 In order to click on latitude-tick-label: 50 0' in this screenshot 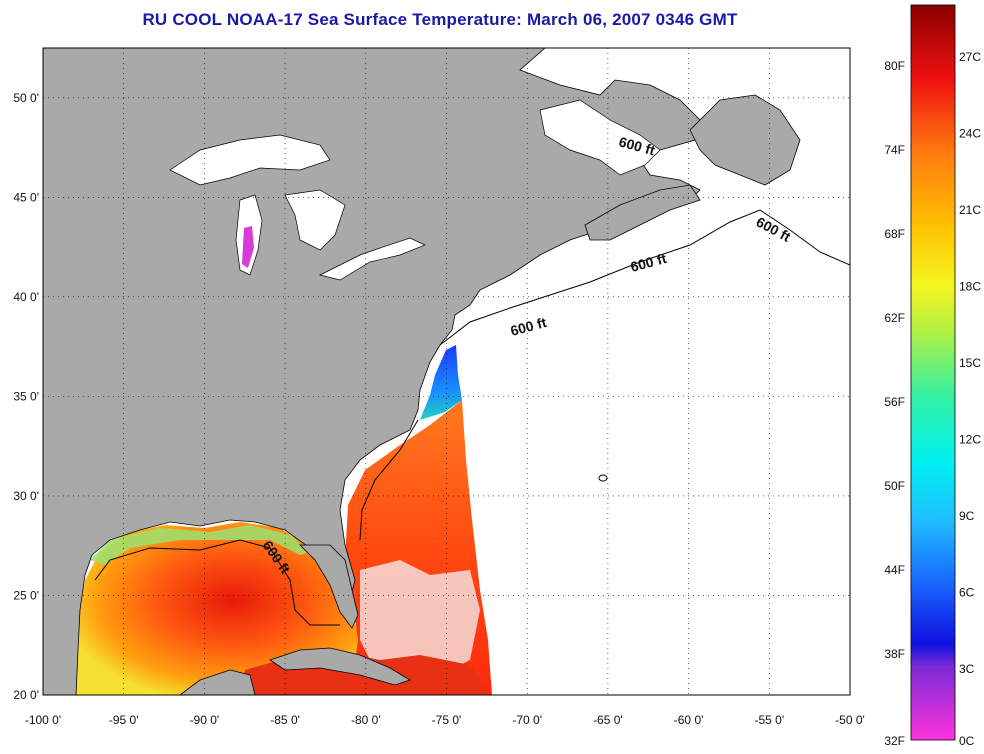, I will do `click(26, 98)`.